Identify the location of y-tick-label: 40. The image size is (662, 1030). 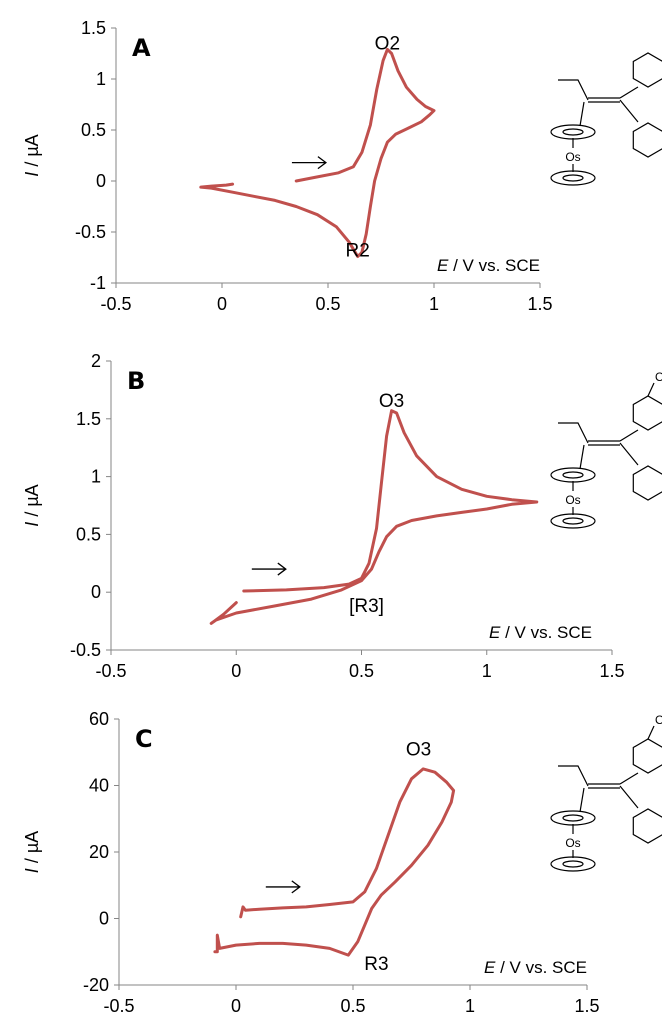
(99, 786).